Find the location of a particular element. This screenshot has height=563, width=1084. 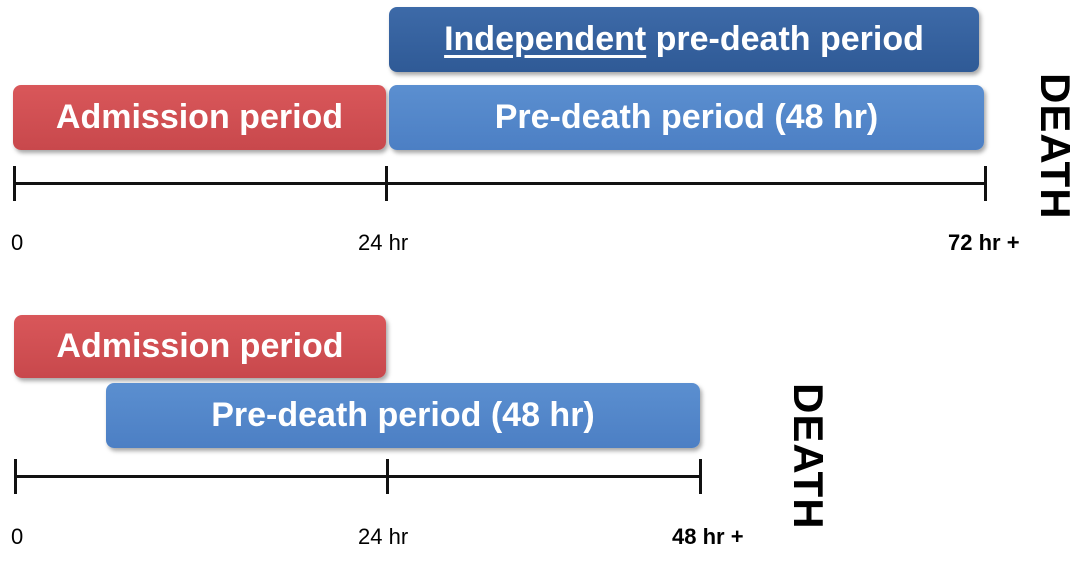

tick-end-top is located at coordinates (985, 183).